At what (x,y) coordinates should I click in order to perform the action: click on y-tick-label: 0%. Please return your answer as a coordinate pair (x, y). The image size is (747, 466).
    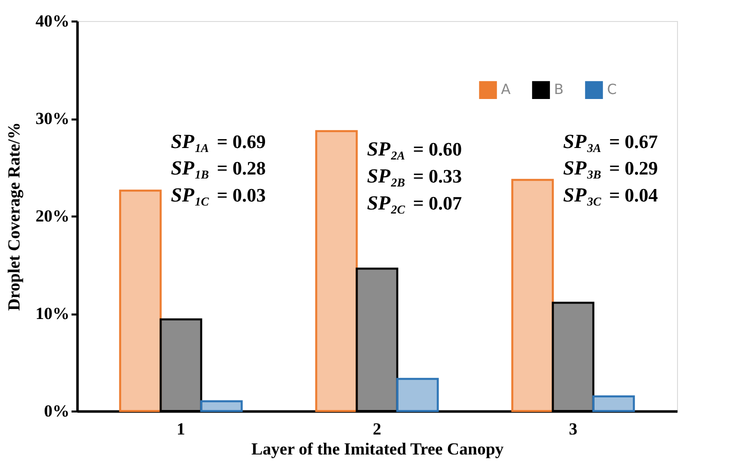
    Looking at the image, I should click on (57, 411).